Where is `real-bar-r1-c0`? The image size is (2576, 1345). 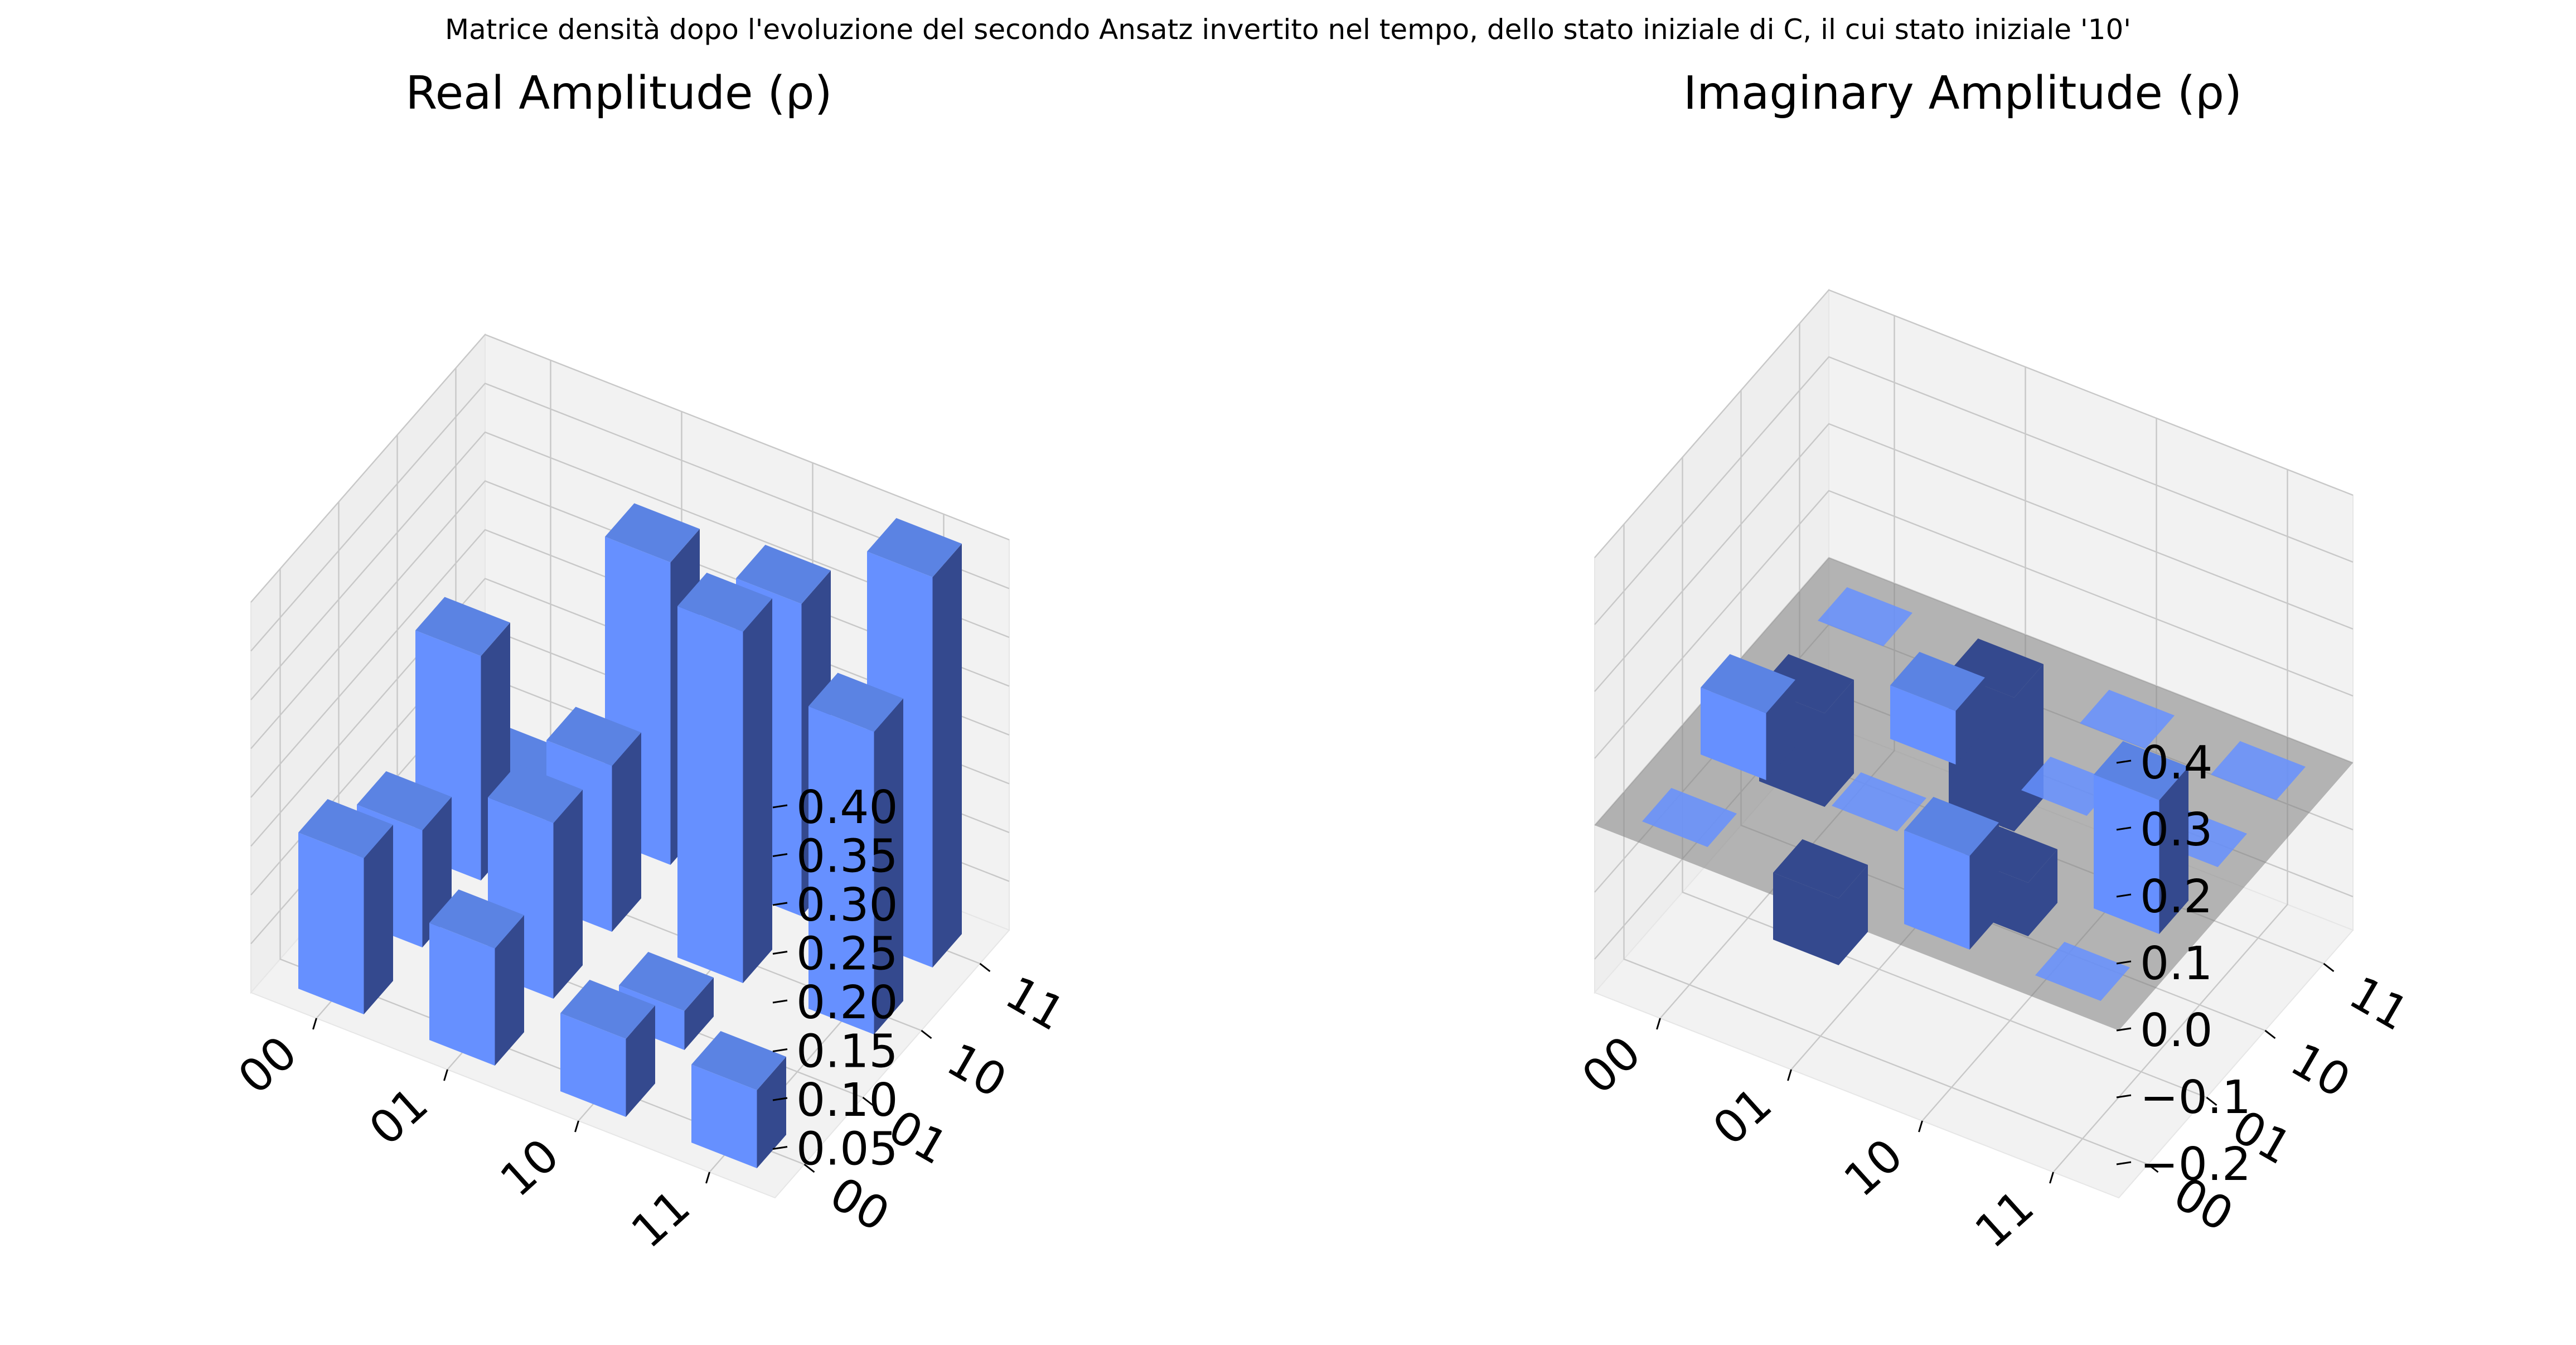
real-bar-r1-c0 is located at coordinates (476, 977).